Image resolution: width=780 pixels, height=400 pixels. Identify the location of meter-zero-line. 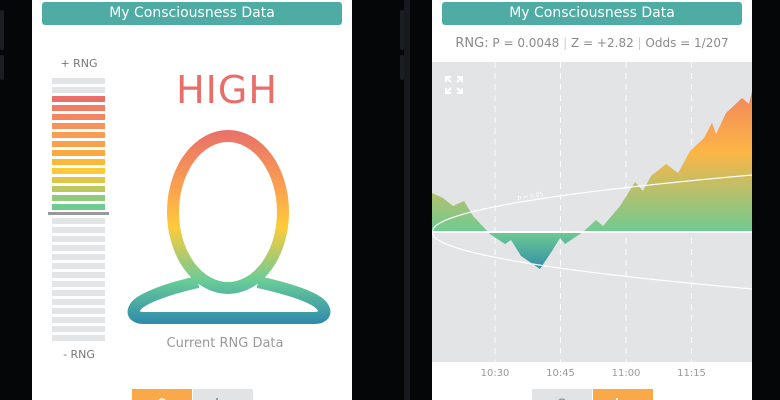
(78, 213).